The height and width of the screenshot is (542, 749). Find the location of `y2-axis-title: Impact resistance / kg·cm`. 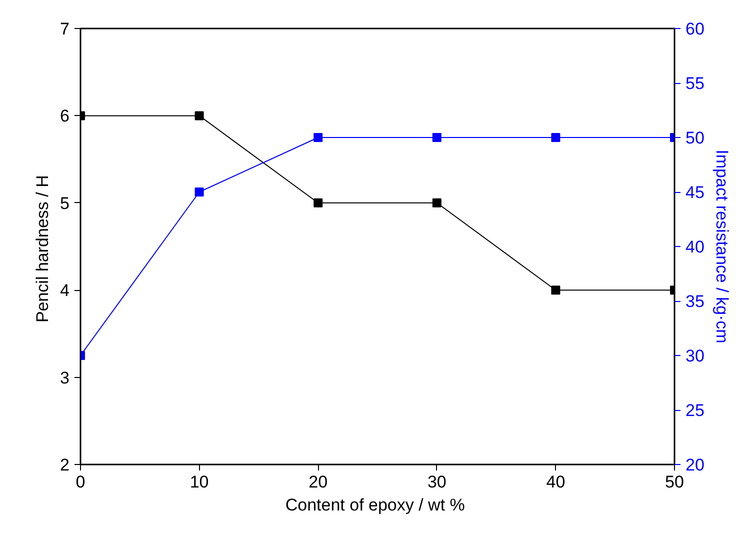

y2-axis-title: Impact resistance / kg·cm is located at coordinates (722, 247).